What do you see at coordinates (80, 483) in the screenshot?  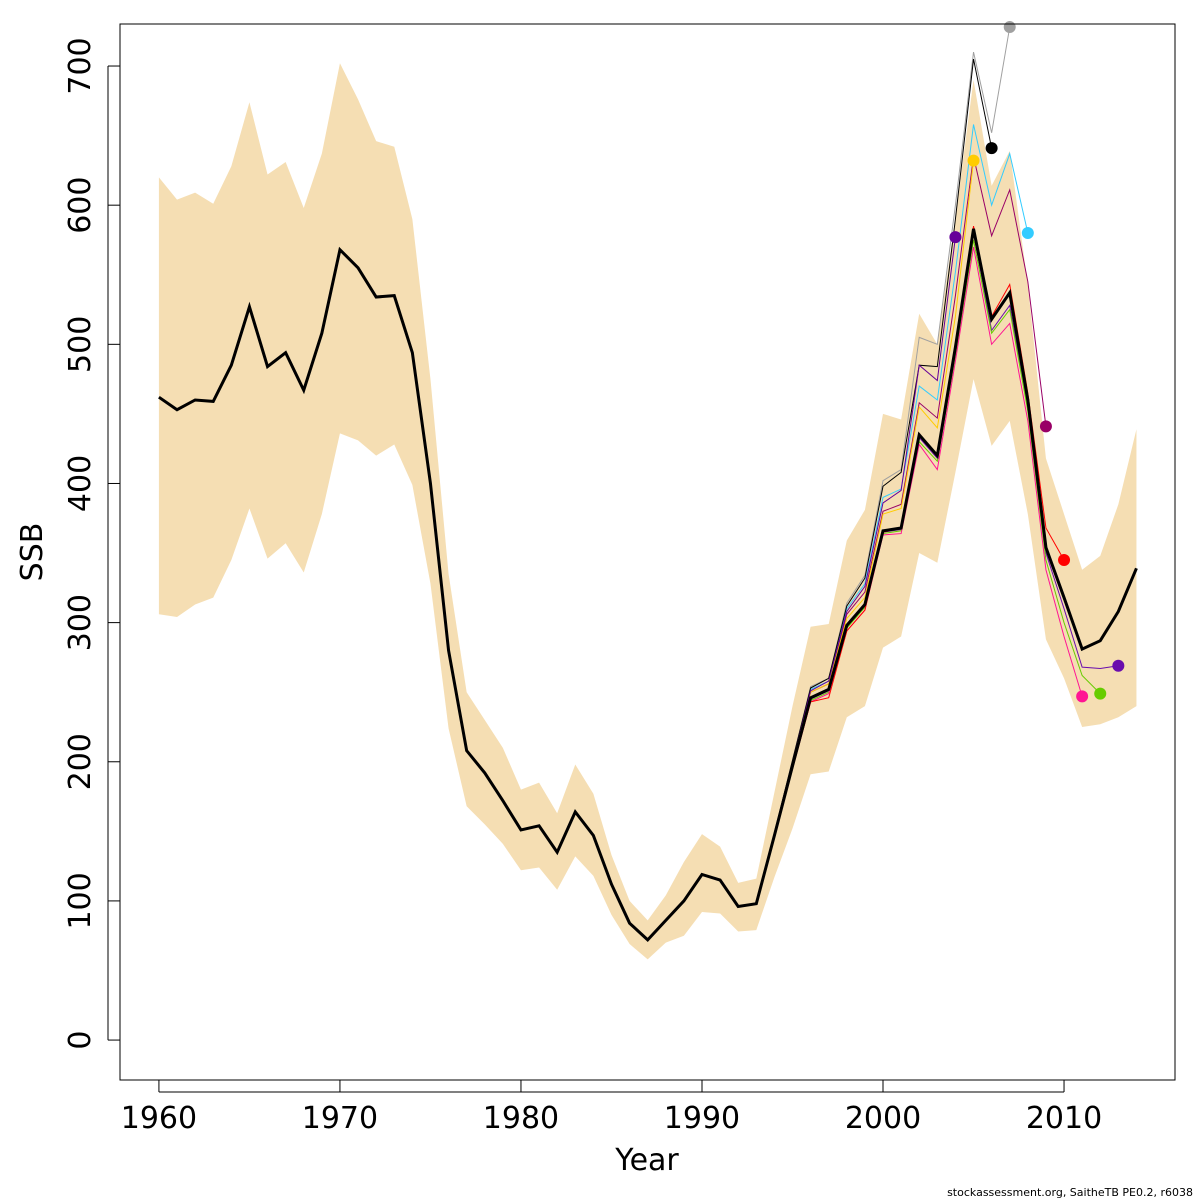 I see `y-tick-label: 400` at bounding box center [80, 483].